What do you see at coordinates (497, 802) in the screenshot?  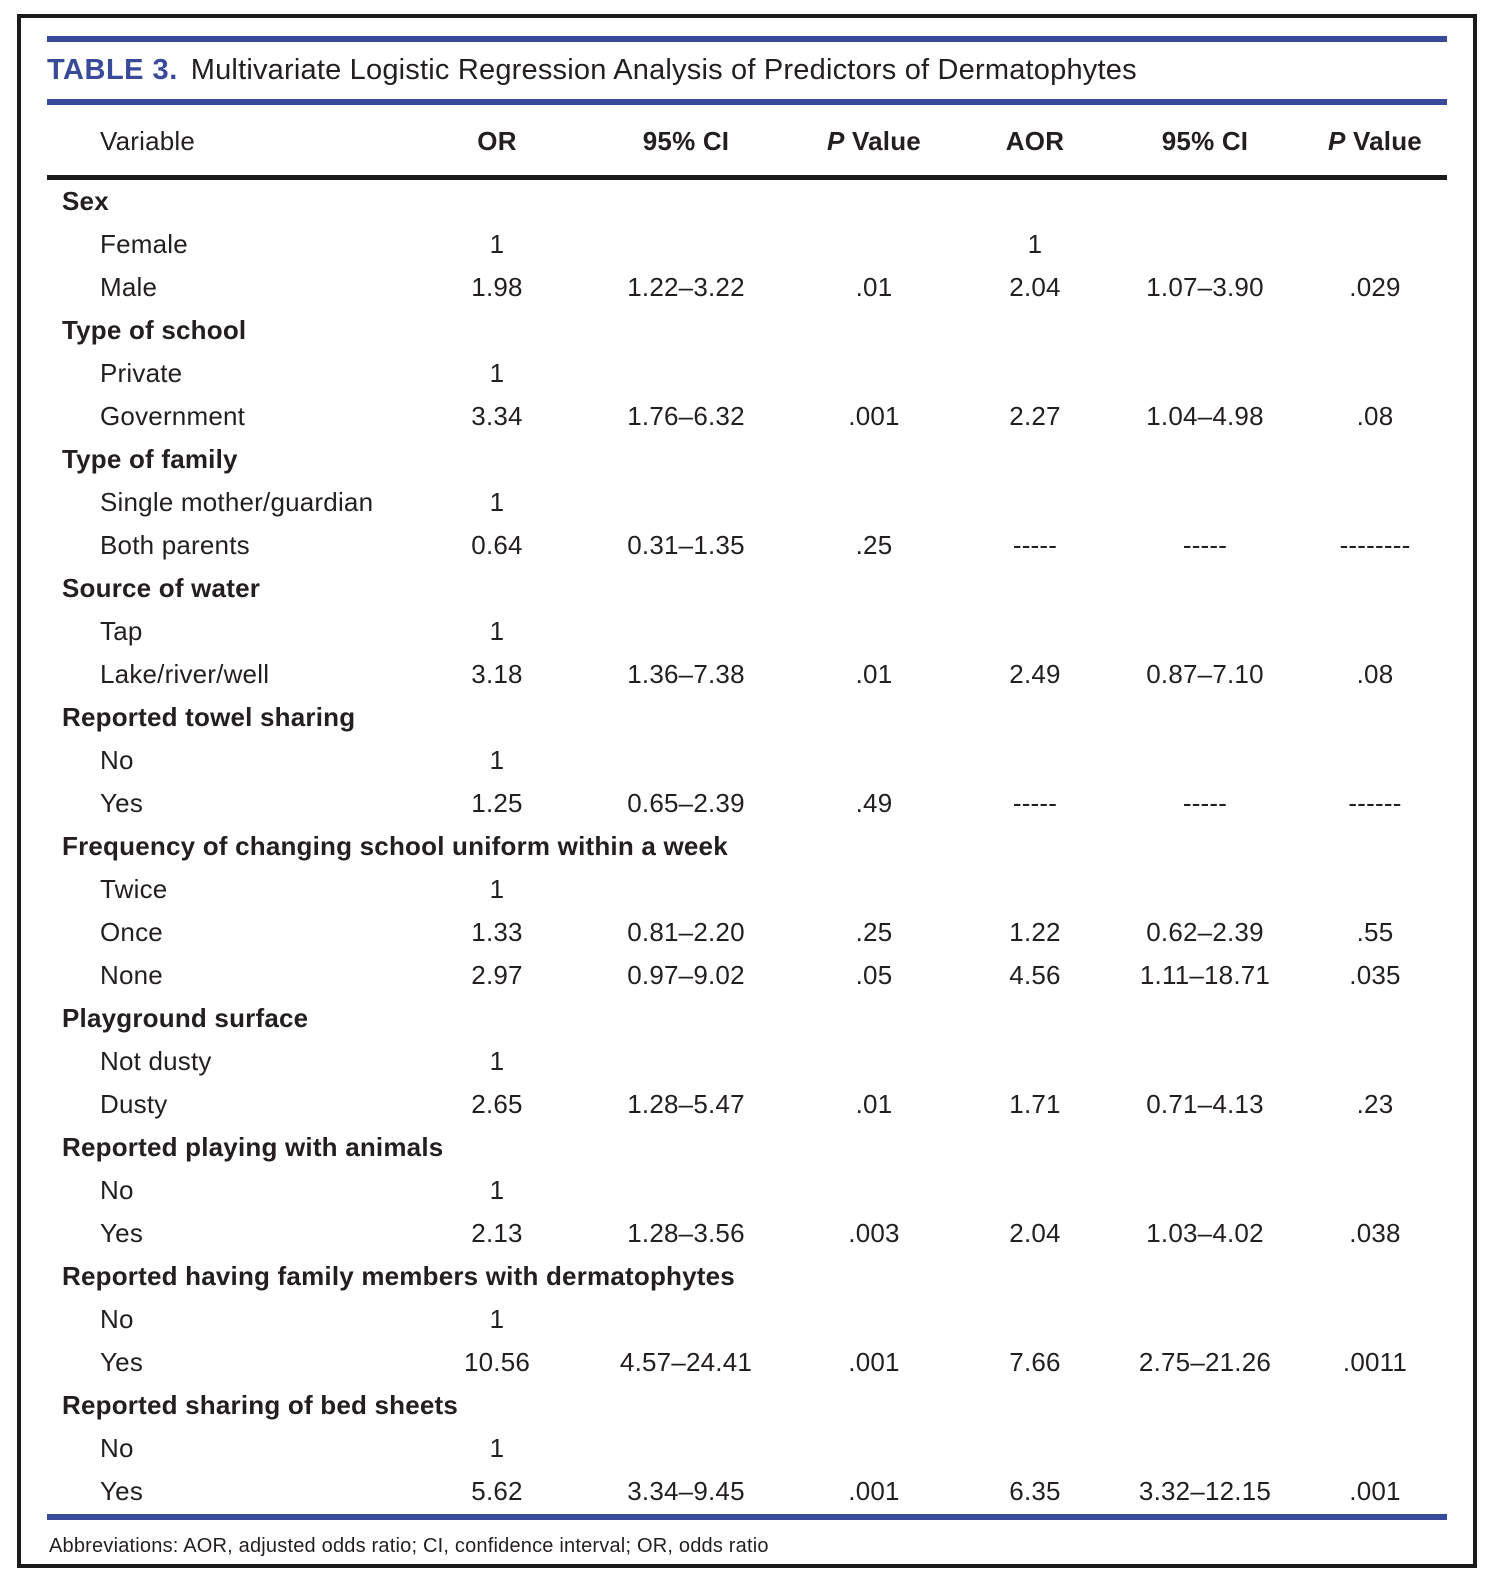 I see `row-value: 1.25` at bounding box center [497, 802].